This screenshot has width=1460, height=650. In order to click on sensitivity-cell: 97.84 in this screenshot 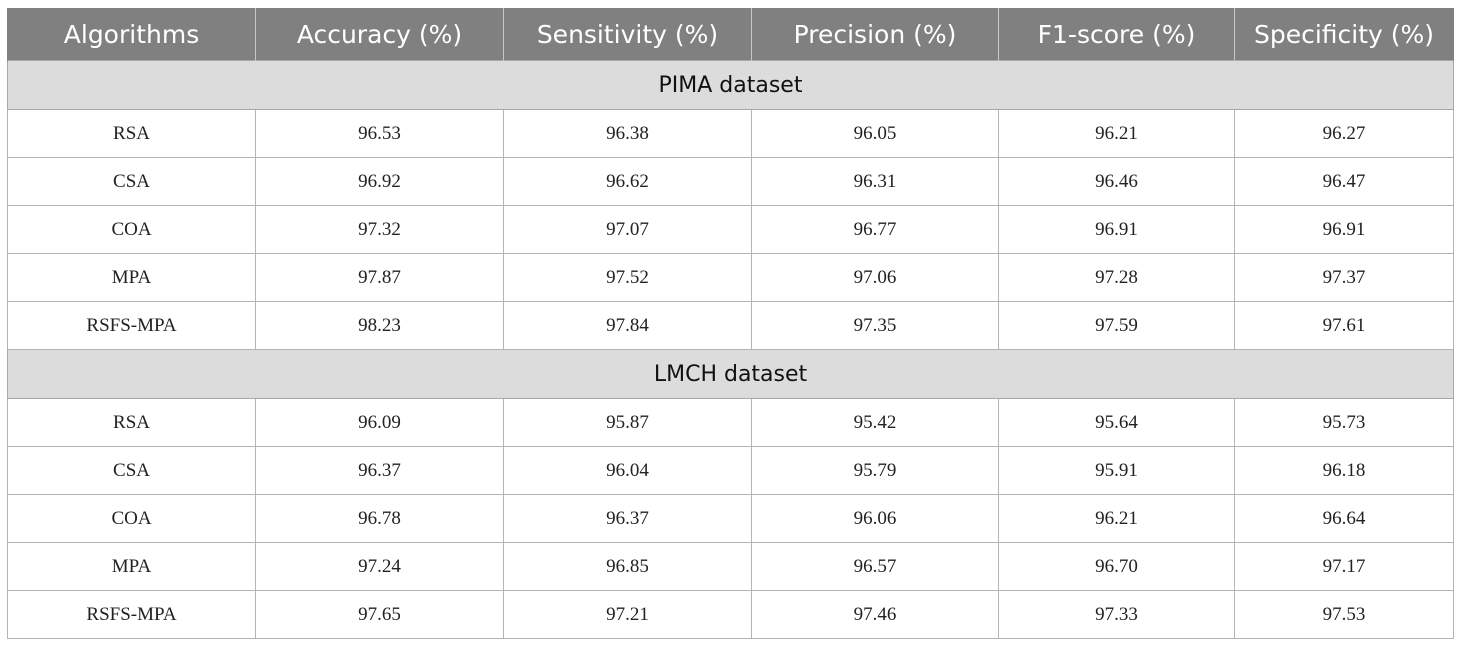, I will do `click(627, 325)`.